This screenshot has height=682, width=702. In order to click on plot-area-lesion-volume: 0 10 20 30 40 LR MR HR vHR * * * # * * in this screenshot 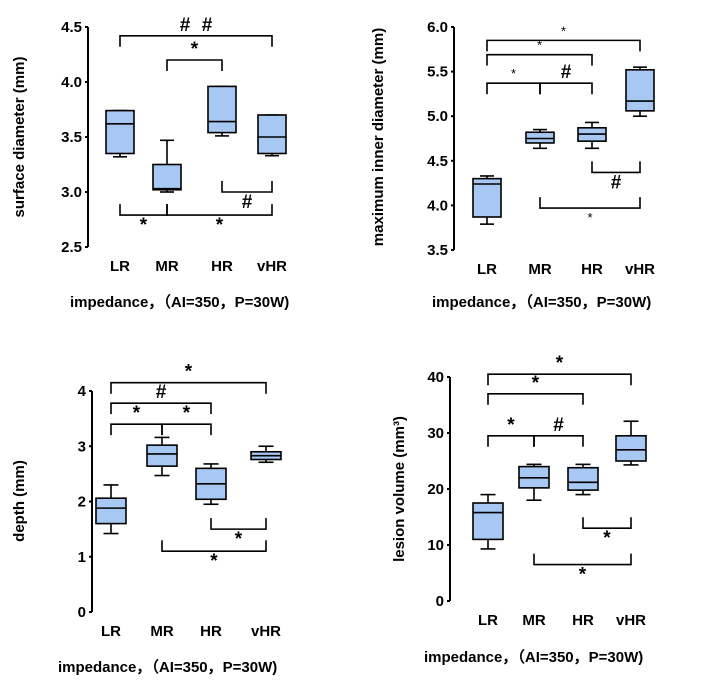, I will do `click(537, 491)`.